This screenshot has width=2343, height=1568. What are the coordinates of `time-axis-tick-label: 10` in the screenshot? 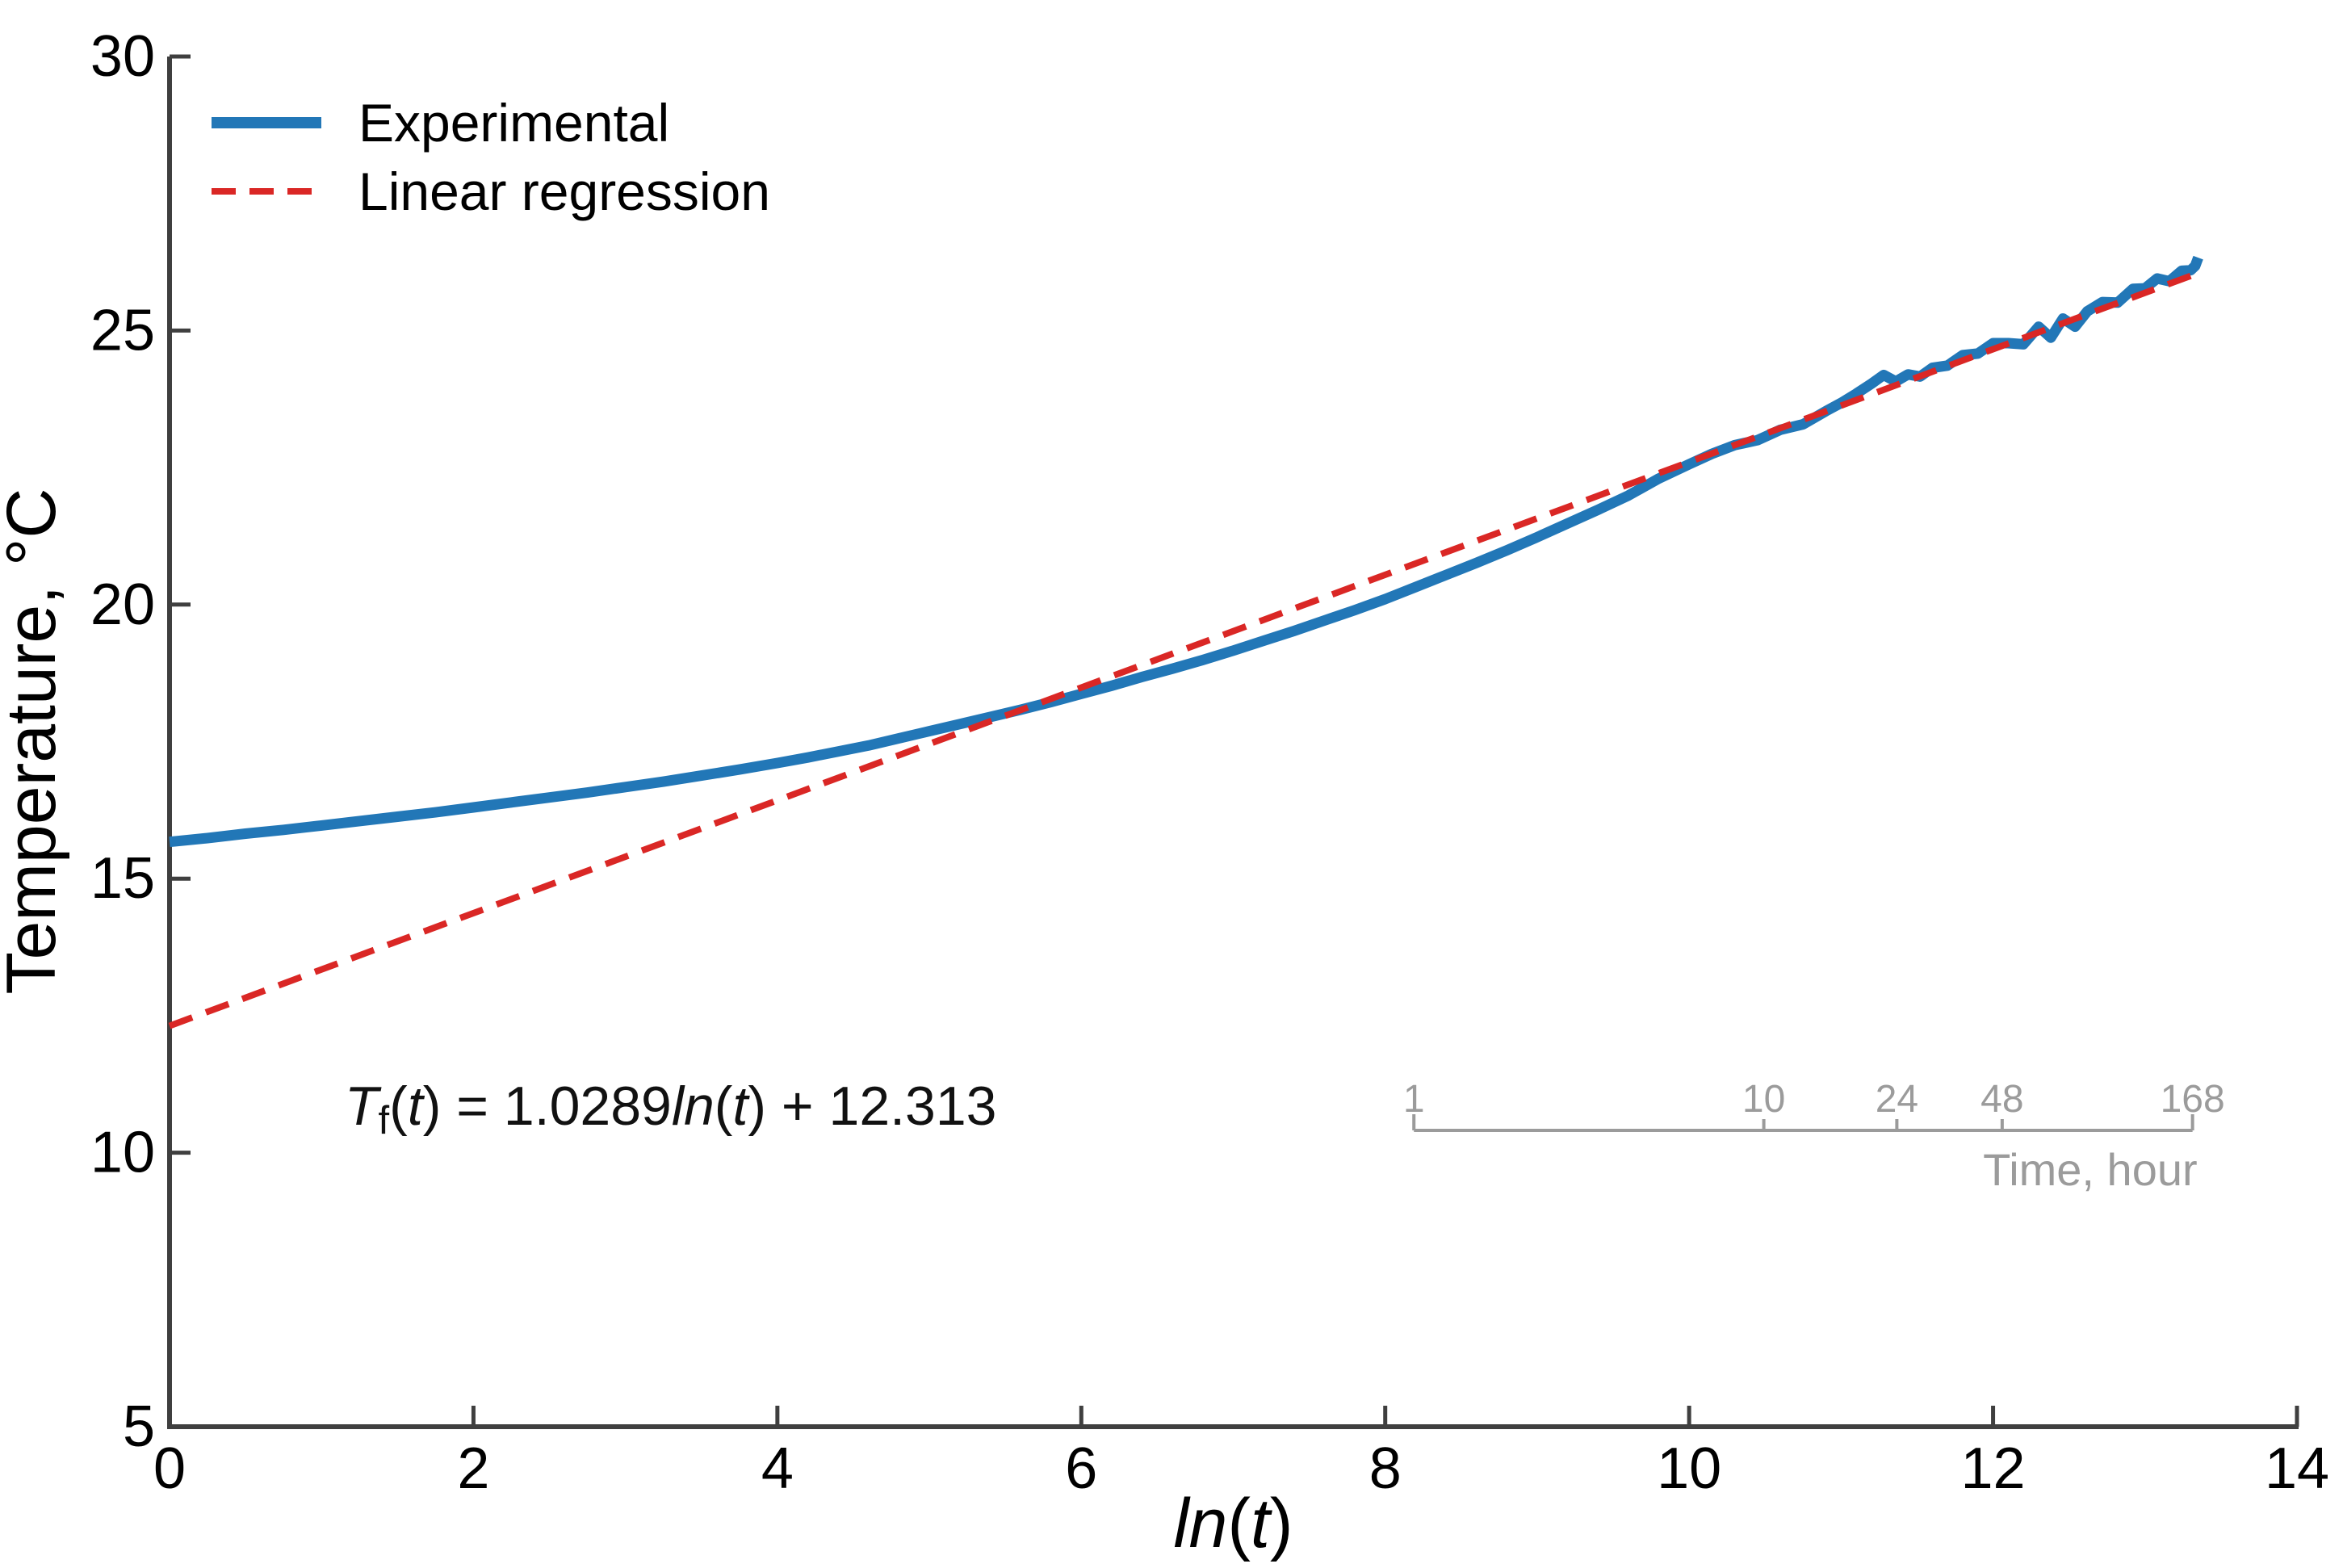 It's located at (1763, 1099).